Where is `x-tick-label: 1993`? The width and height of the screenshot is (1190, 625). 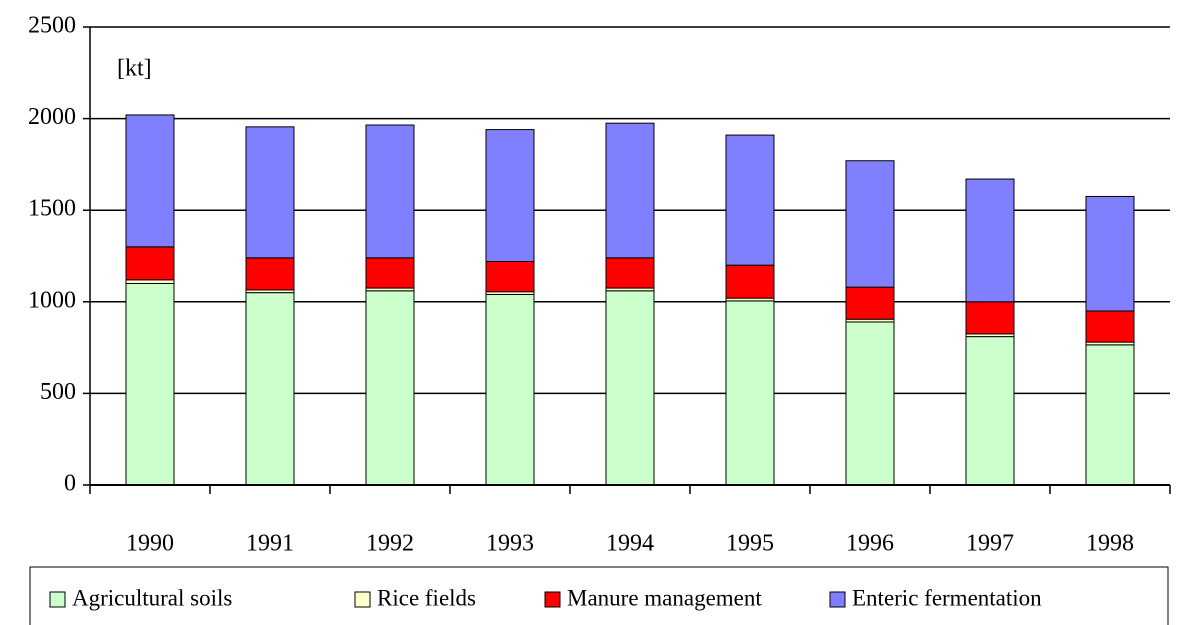 x-tick-label: 1993 is located at coordinates (510, 544).